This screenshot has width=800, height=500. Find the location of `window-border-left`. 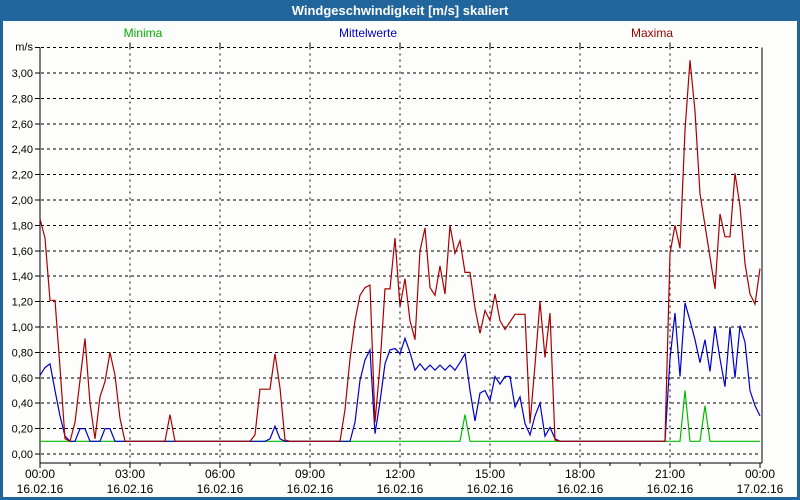

window-border-left is located at coordinates (1, 250).